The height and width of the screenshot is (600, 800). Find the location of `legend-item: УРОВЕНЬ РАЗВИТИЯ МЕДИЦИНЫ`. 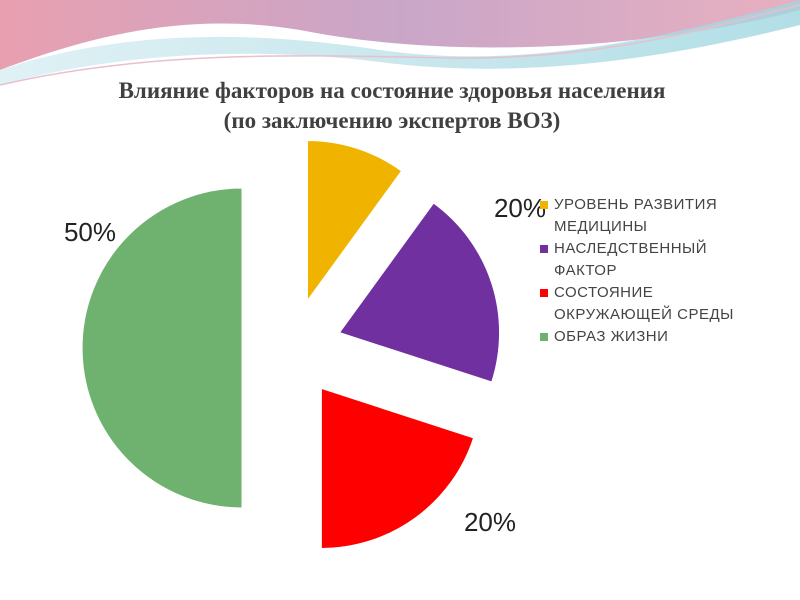

legend-item: УРОВЕНЬ РАЗВИТИЯ МЕДИЦИНЫ is located at coordinates (655, 216).